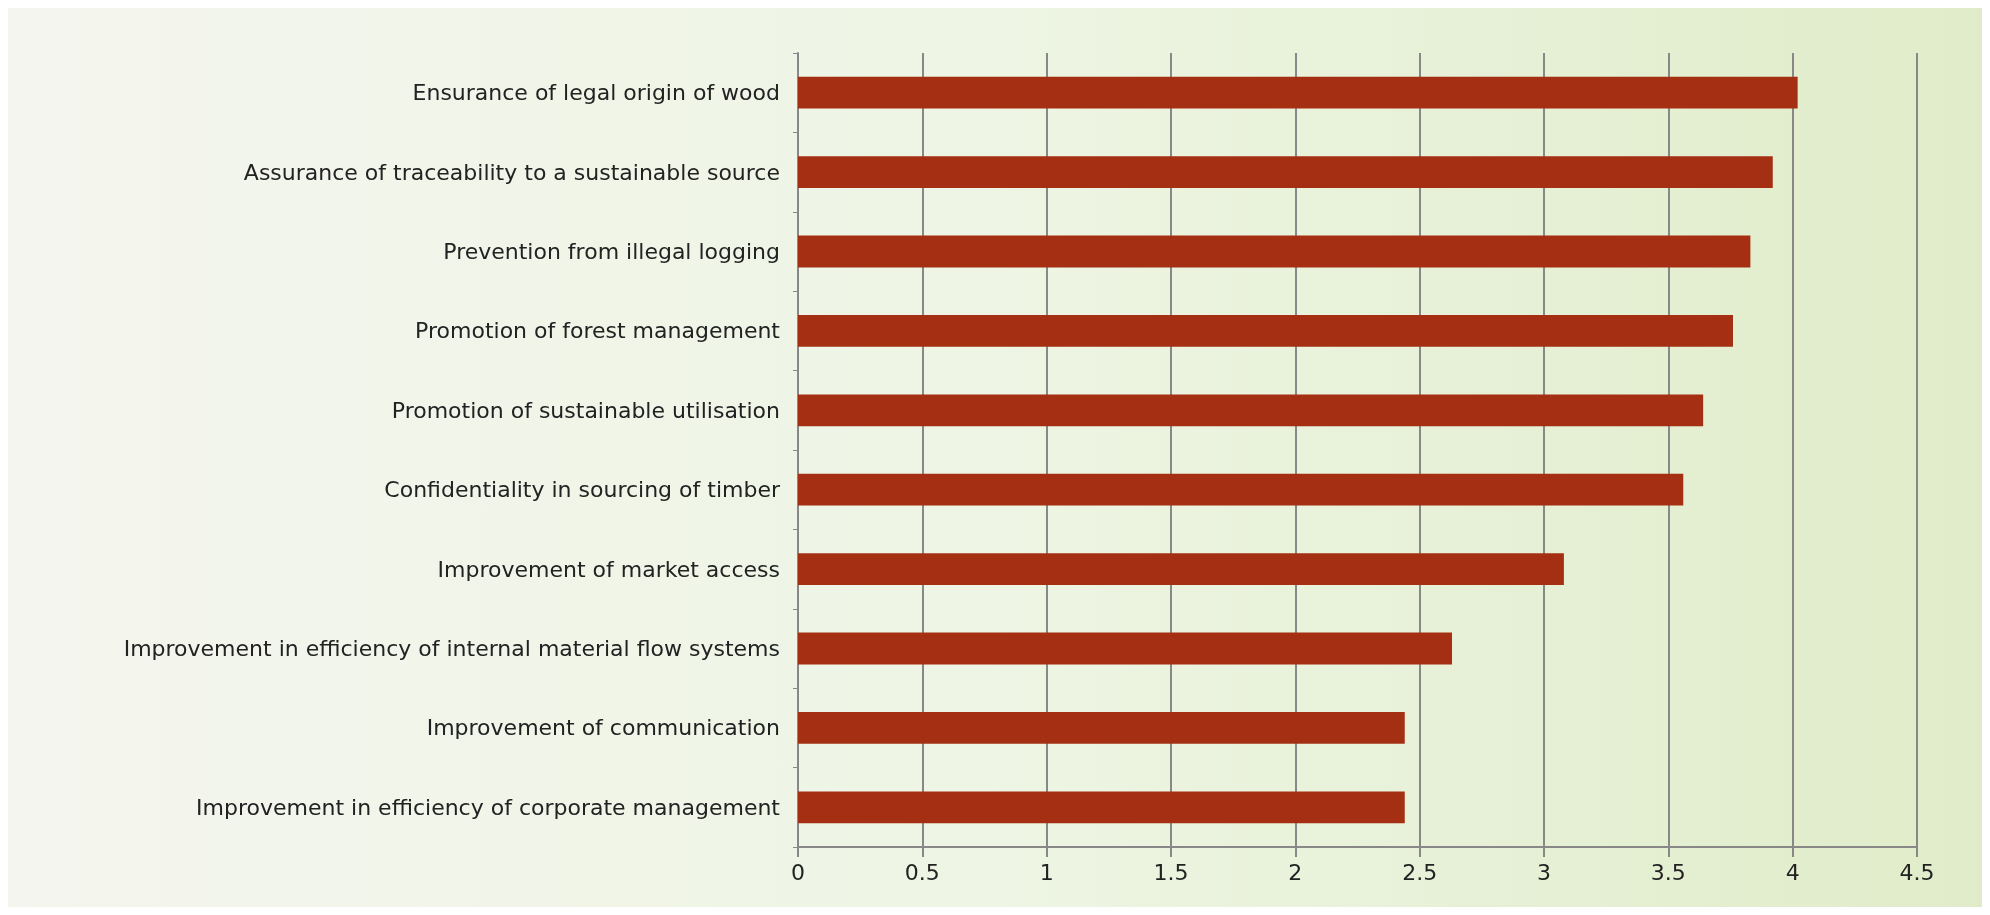 The width and height of the screenshot is (1990, 915). Describe the element at coordinates (596, 93) in the screenshot. I see `y-tick-label: Ensurance of legal origin of wood` at that location.